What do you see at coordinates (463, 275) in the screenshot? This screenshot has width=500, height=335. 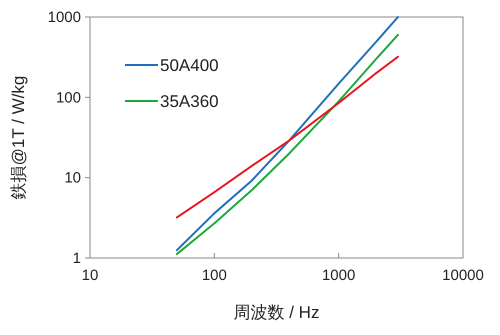 I see `x-tick-label: 10000` at bounding box center [463, 275].